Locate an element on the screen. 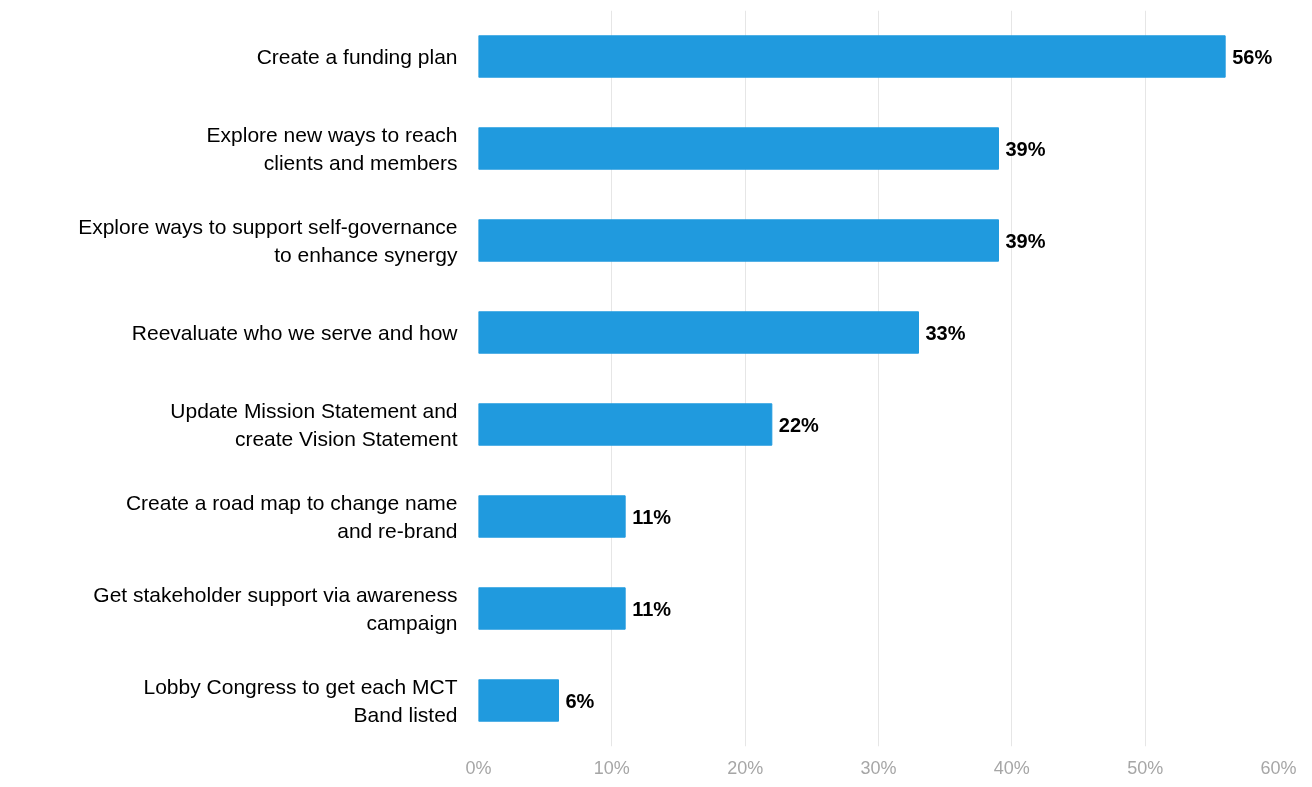  data-label: 6% is located at coordinates (580, 700).